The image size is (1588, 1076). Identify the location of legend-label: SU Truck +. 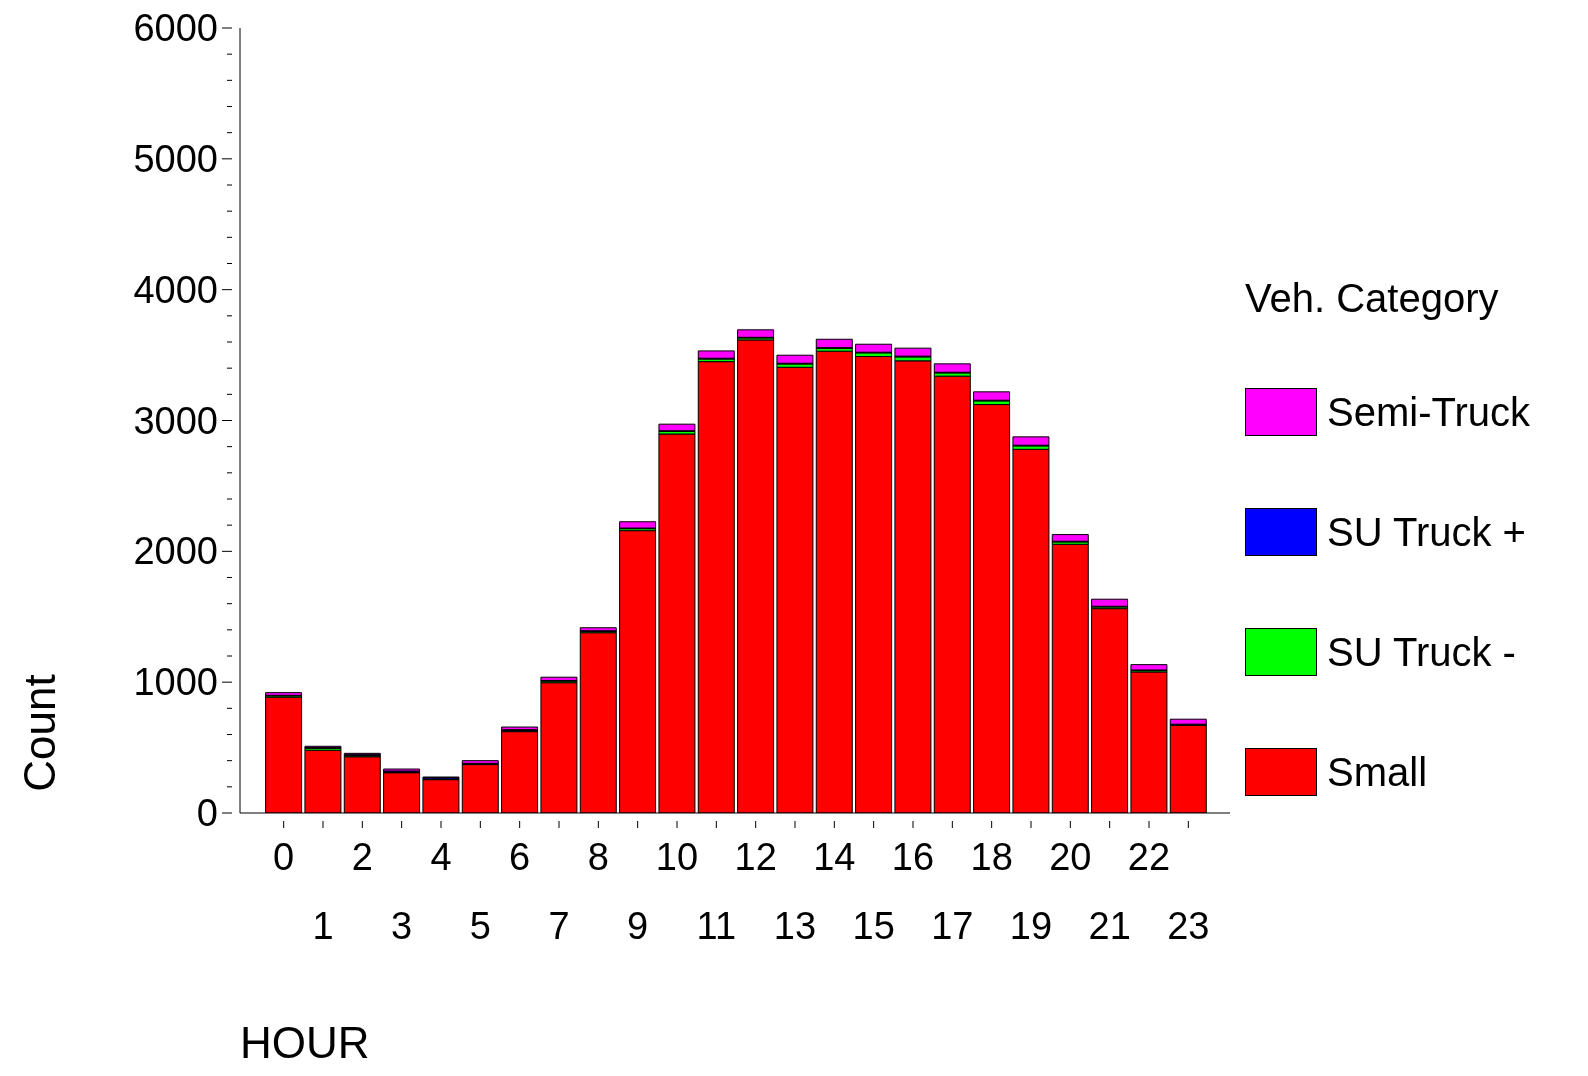
(1426, 532).